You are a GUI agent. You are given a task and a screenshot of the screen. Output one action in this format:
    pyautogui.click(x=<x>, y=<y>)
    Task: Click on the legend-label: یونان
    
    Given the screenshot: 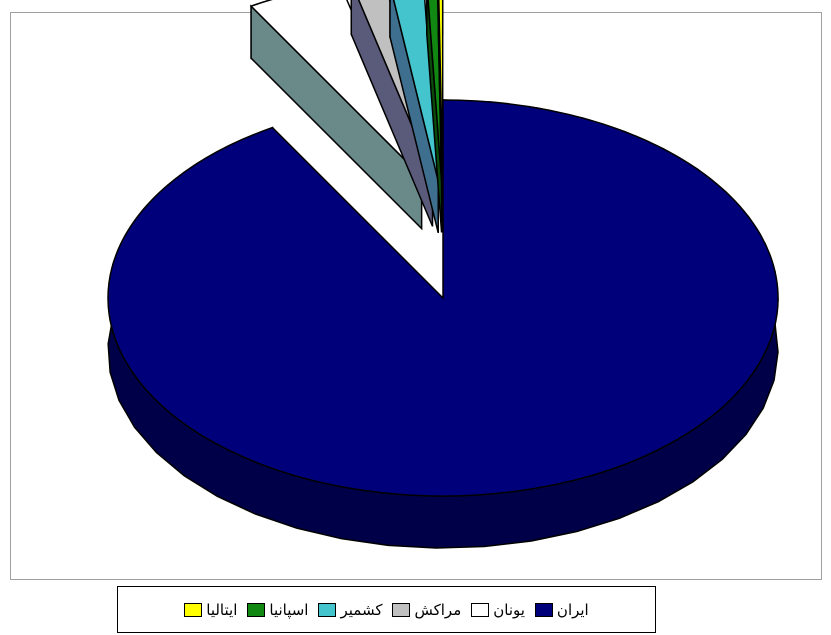 What is the action you would take?
    pyautogui.click(x=509, y=609)
    